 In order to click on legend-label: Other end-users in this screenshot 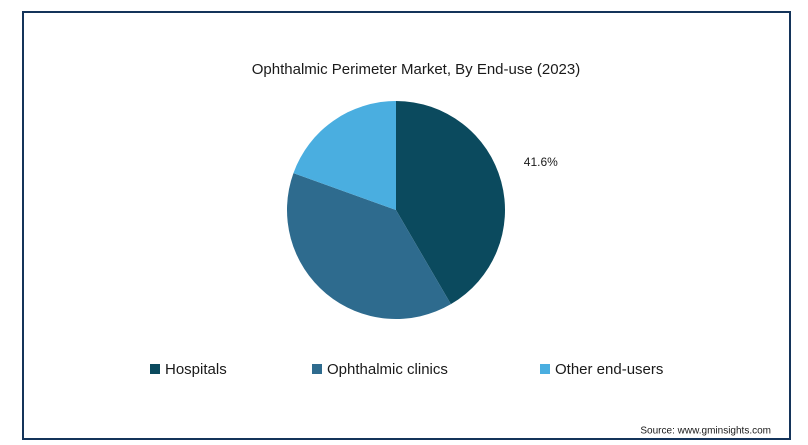, I will do `click(609, 369)`.